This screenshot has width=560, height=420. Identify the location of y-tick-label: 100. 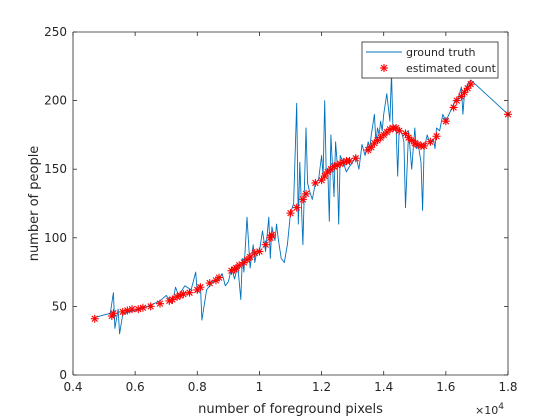
(55, 238).